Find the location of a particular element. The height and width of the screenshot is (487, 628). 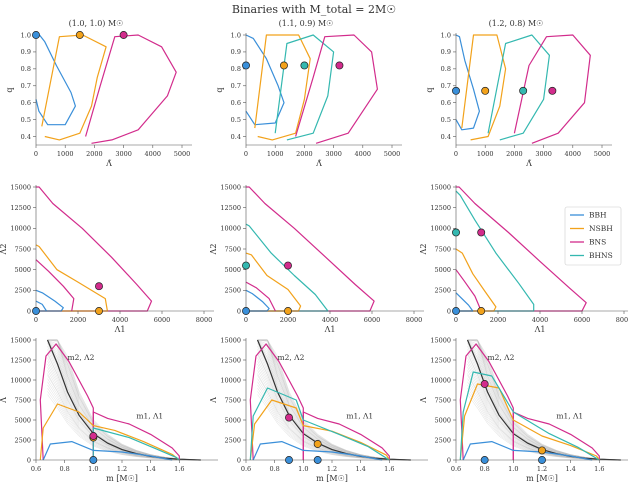

x-axis-label: m [M☉] is located at coordinates (122, 478).